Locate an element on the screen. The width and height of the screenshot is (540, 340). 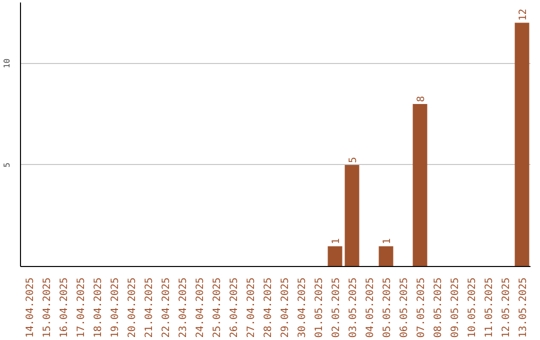
x-tick-label: 18.04.2025 is located at coordinates (98, 307).